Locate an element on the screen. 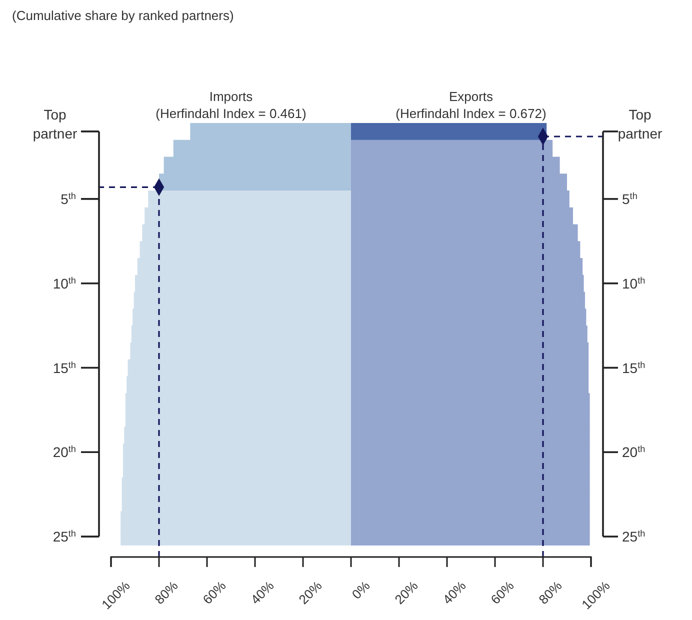  y-tick-label: 10$^{th}$ is located at coordinates (634, 283).